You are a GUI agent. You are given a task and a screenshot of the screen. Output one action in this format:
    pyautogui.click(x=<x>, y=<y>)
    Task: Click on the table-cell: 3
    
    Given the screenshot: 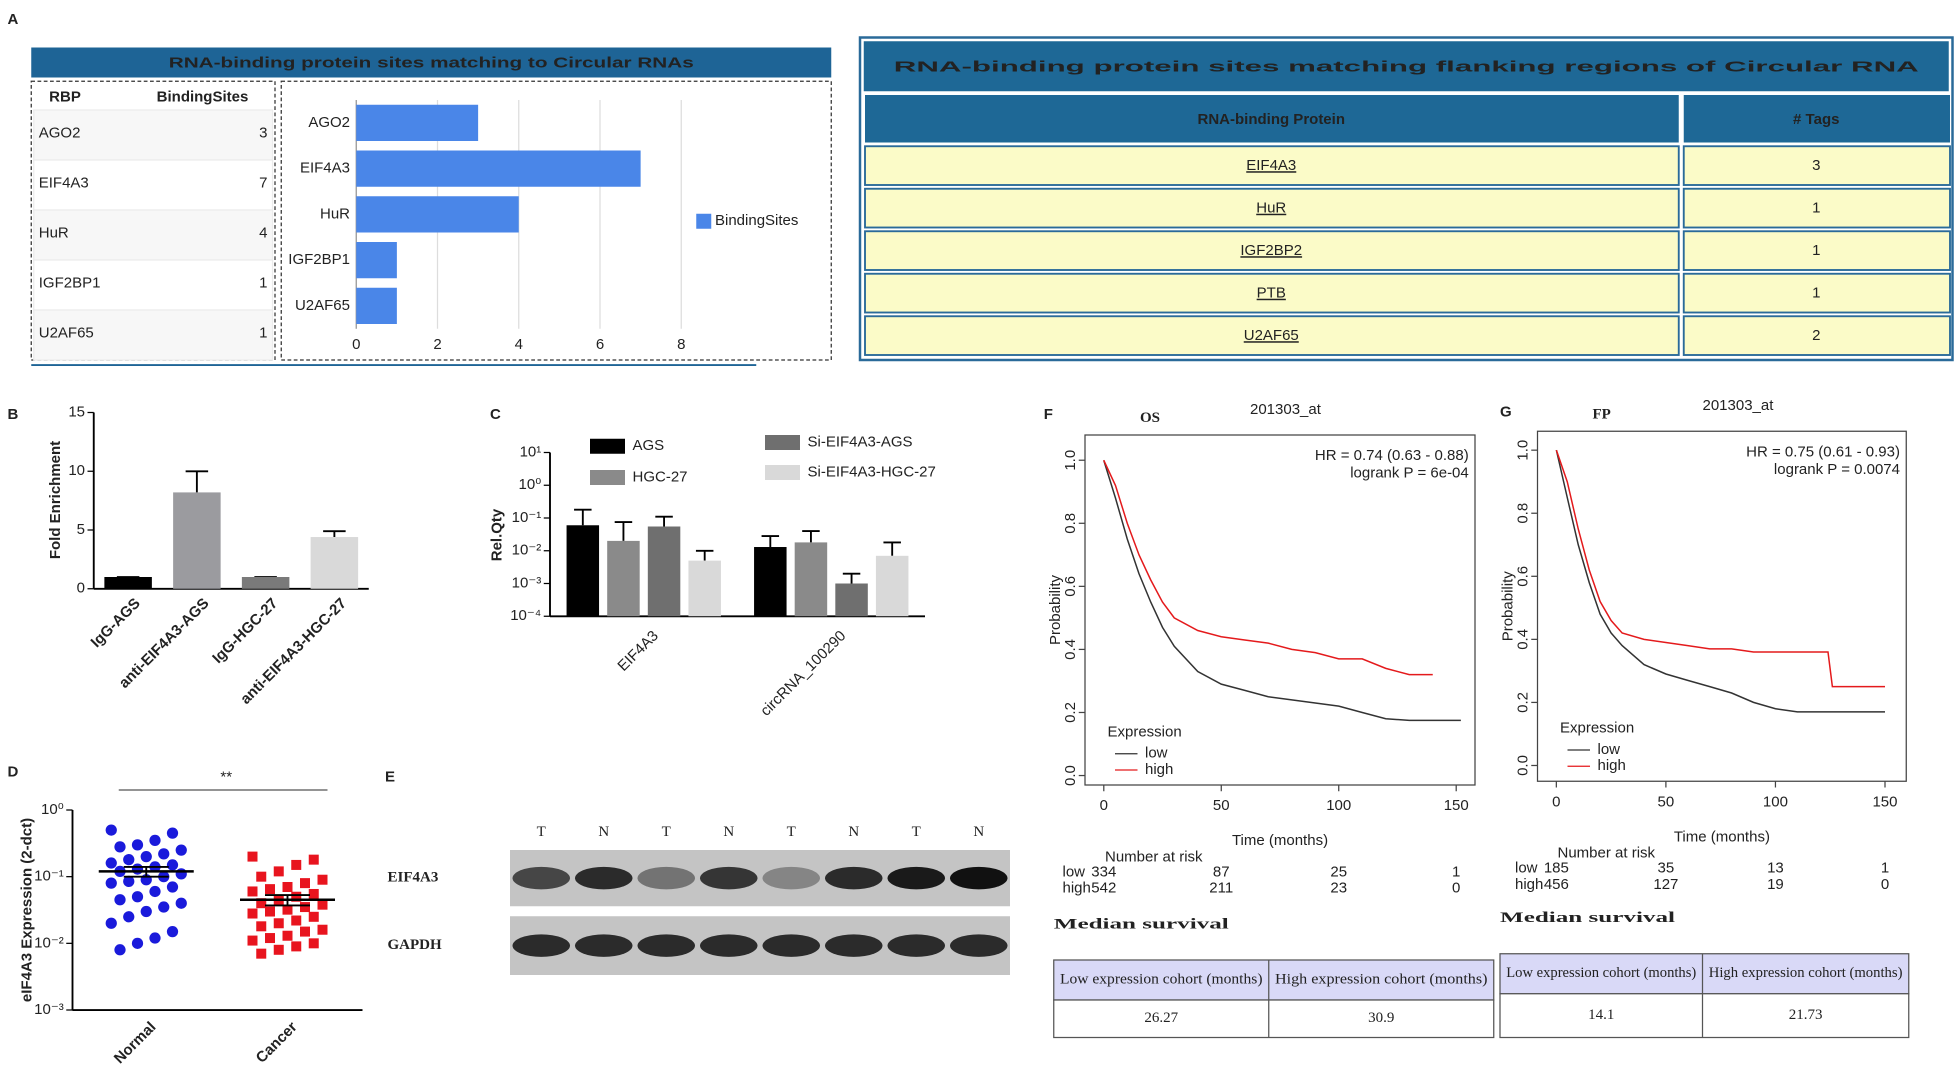 What is the action you would take?
    pyautogui.click(x=1816, y=165)
    